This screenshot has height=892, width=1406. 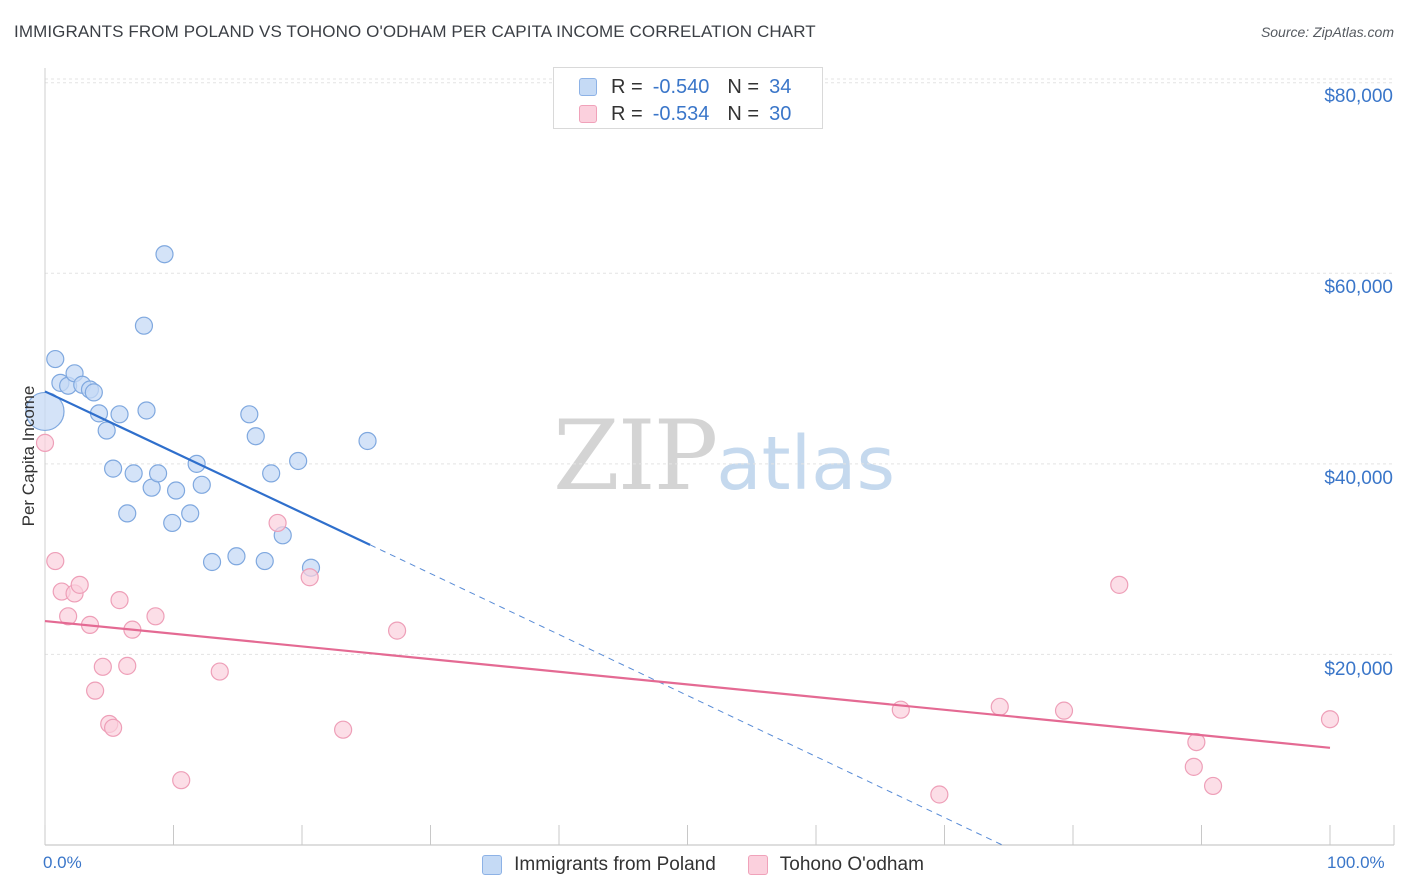 What do you see at coordinates (1358, 478) in the screenshot?
I see `y-tick-label: $40,000` at bounding box center [1358, 478].